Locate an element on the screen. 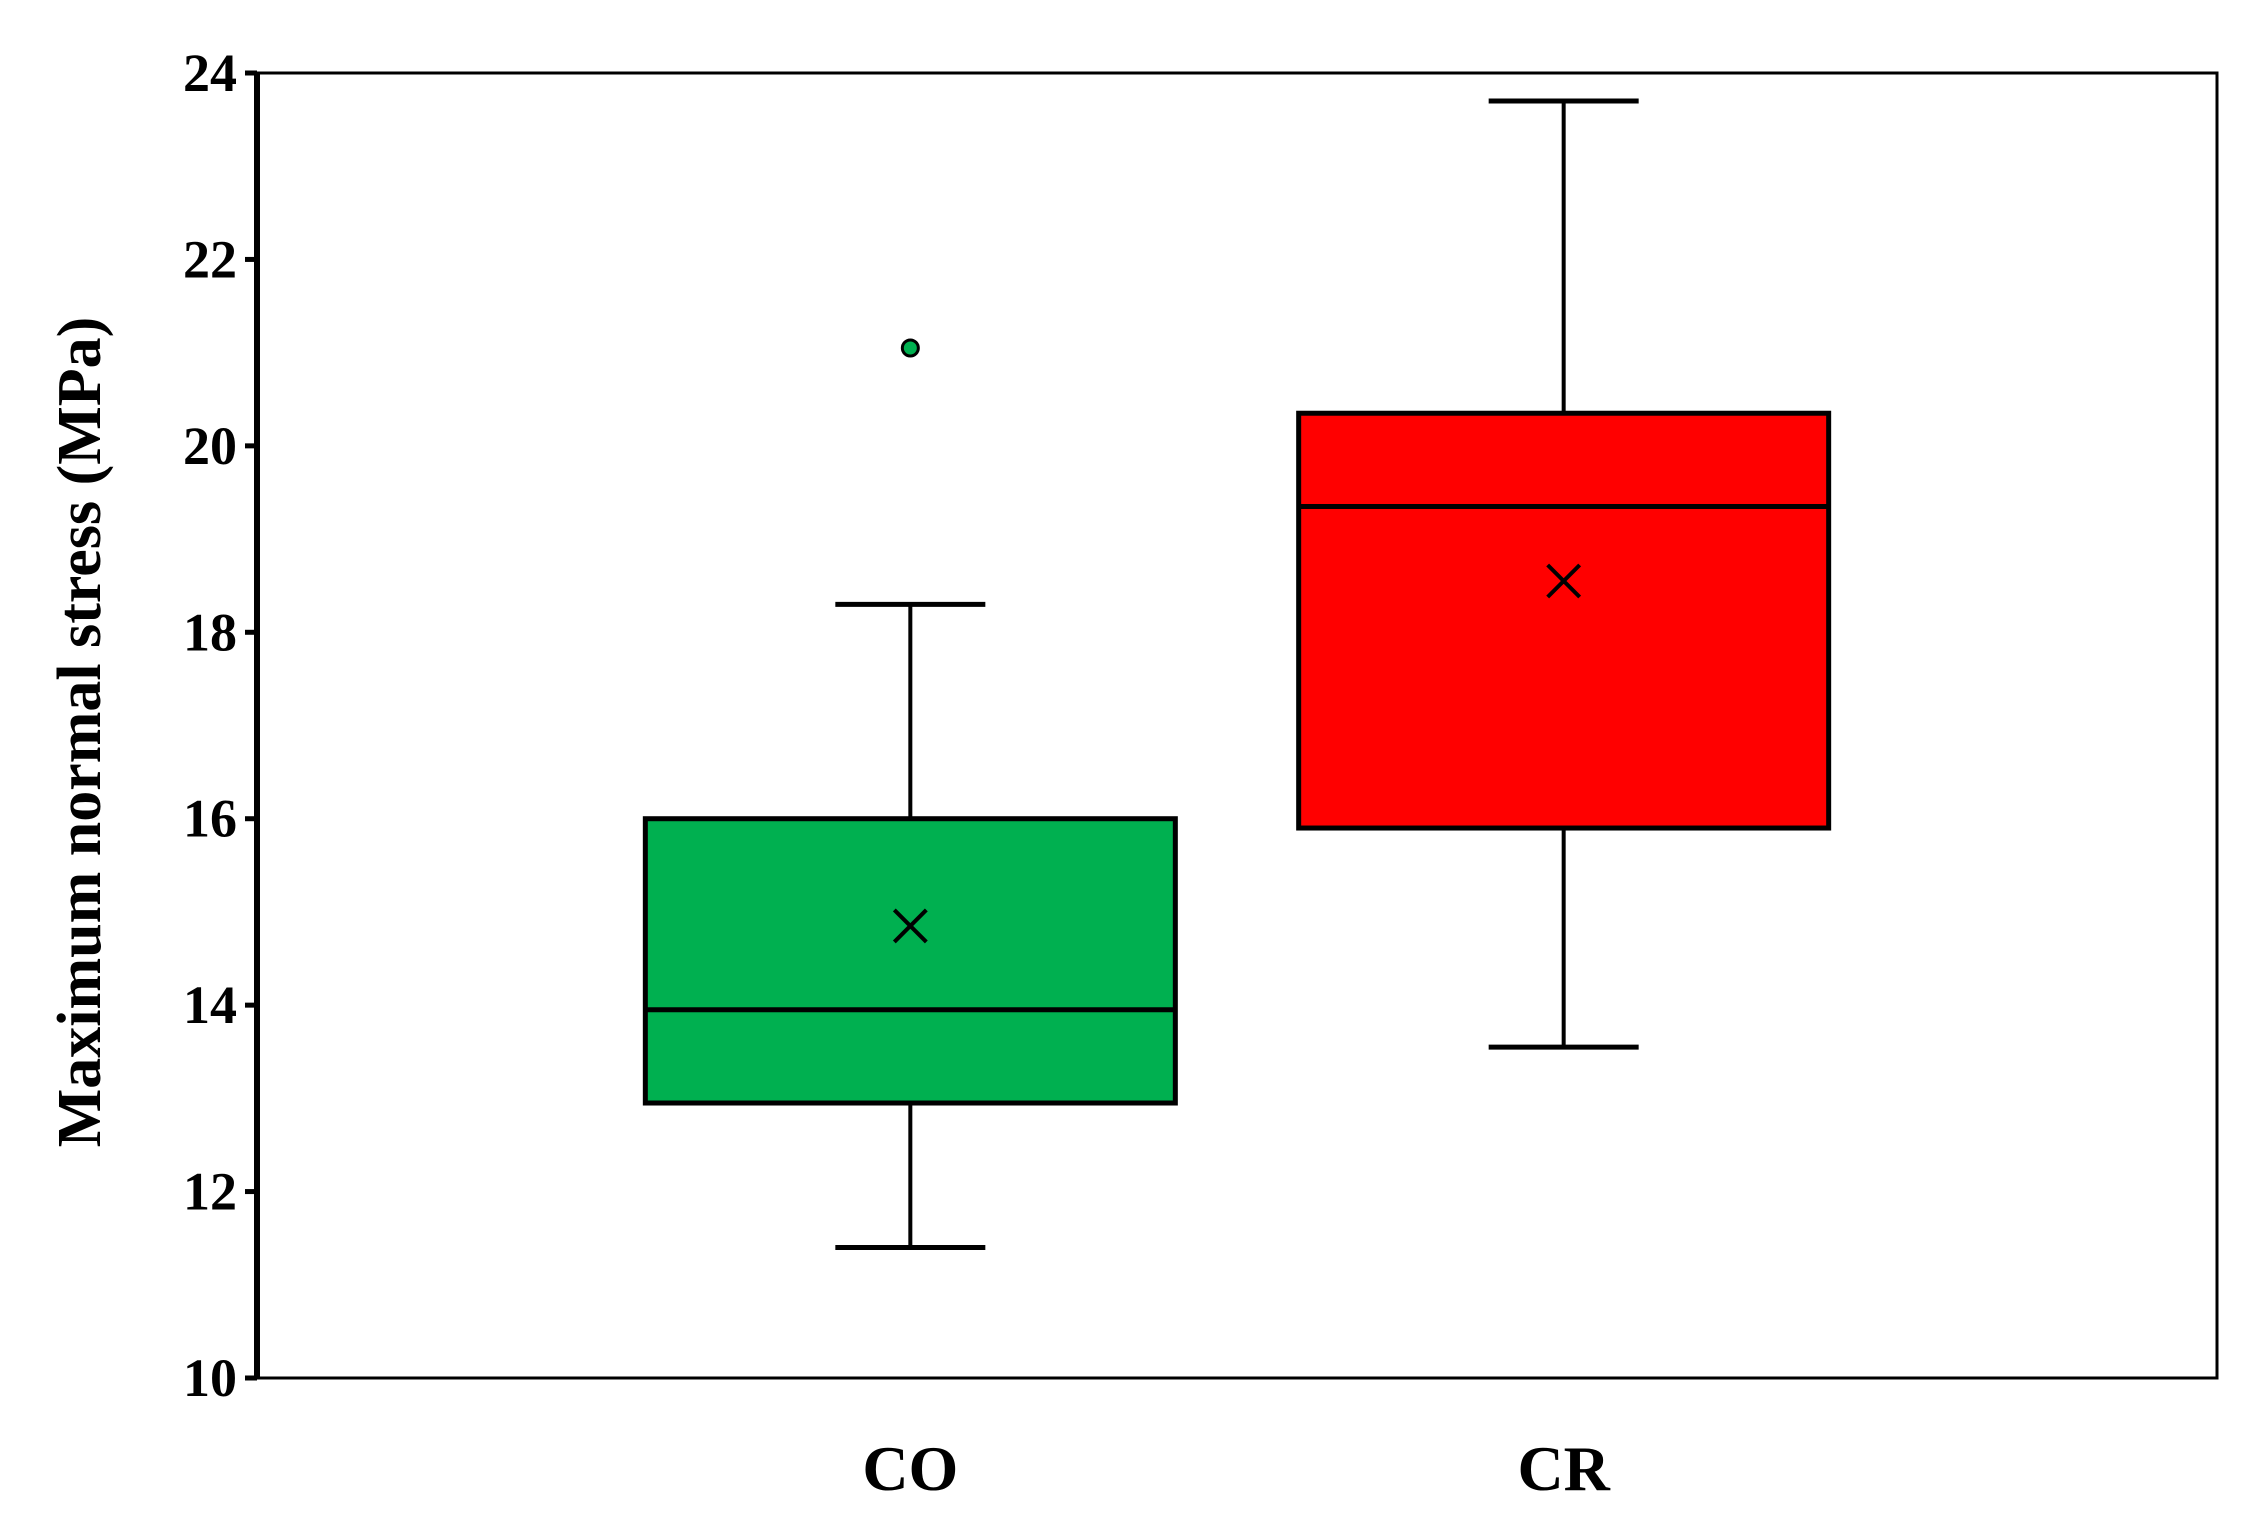 This screenshot has height=1518, width=2257. y-axis-title: Maximum normal stress (MPa) is located at coordinates (80, 732).